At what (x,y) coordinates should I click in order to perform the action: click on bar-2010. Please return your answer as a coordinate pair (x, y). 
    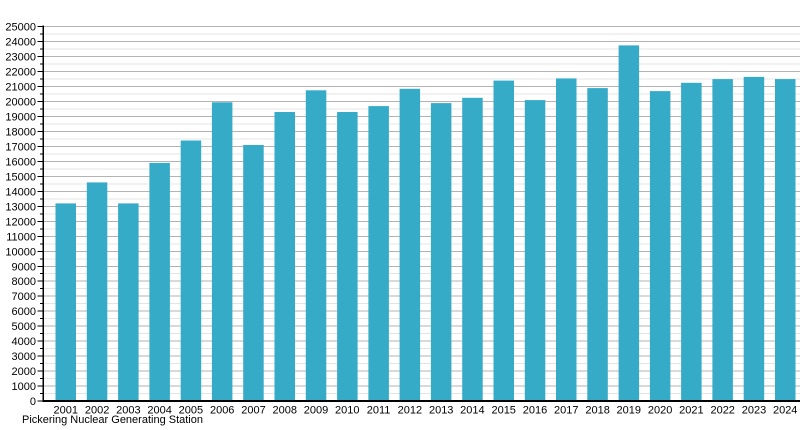
    Looking at the image, I should click on (347, 256).